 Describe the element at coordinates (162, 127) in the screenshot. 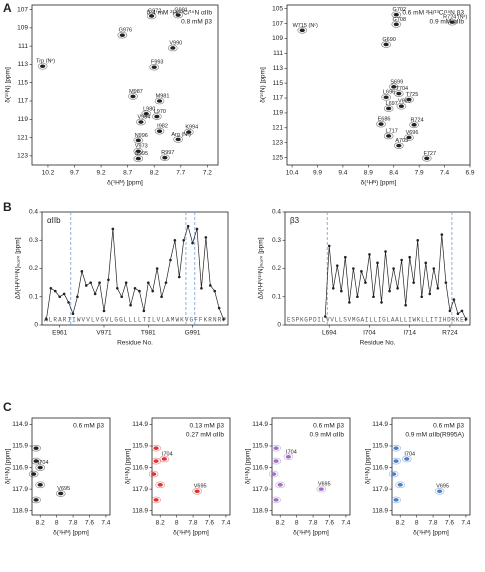

I see `peak-label: I982` at that location.